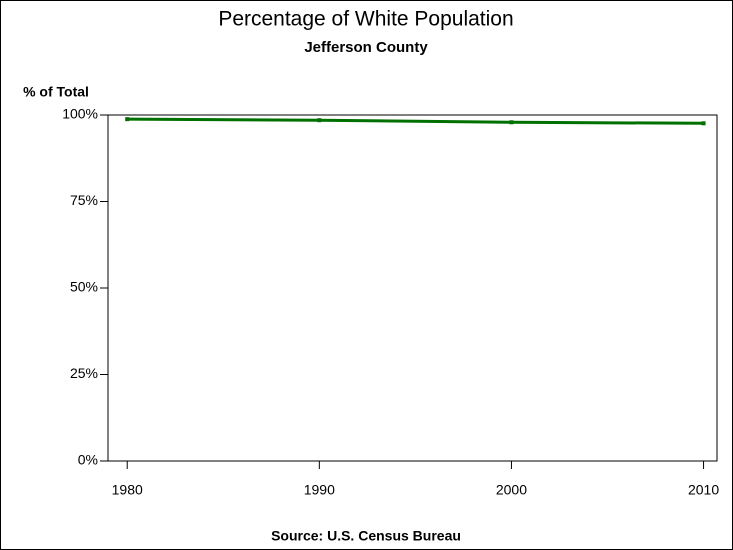 Image resolution: width=733 pixels, height=550 pixels. I want to click on x-tick-label: 2000, so click(511, 490).